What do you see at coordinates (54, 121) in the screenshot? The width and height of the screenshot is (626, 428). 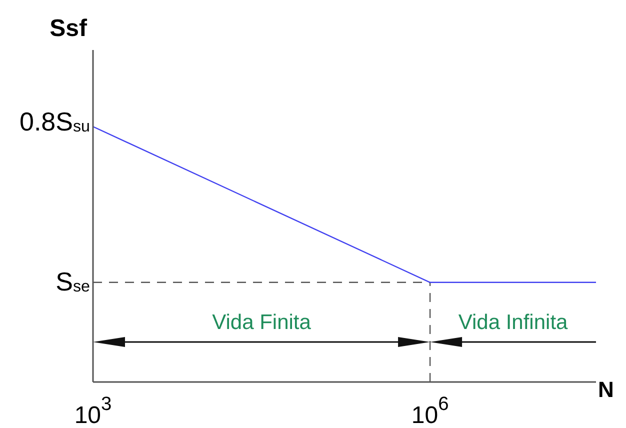 I see `annotation: 0.8Ssu` at bounding box center [54, 121].